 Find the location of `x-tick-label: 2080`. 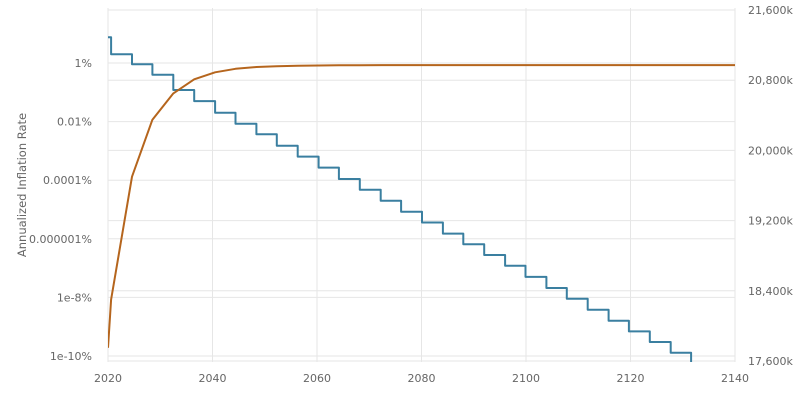

x-tick-label: 2080 is located at coordinates (422, 378).